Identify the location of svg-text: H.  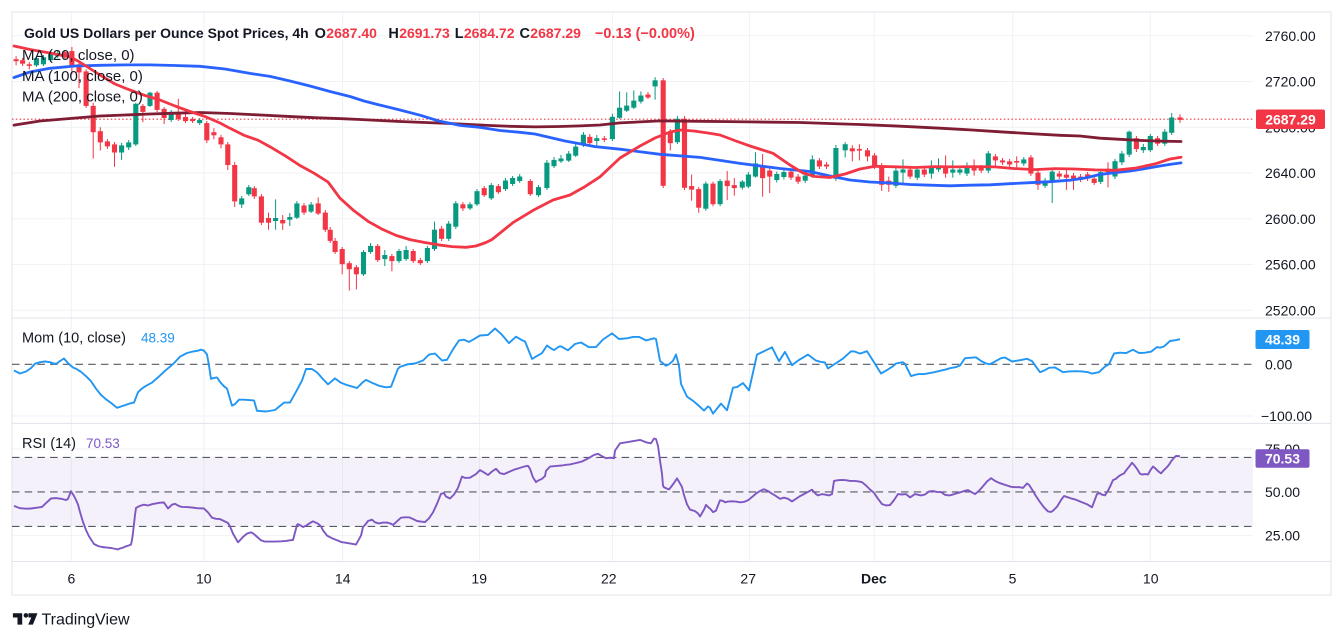
(393, 34).